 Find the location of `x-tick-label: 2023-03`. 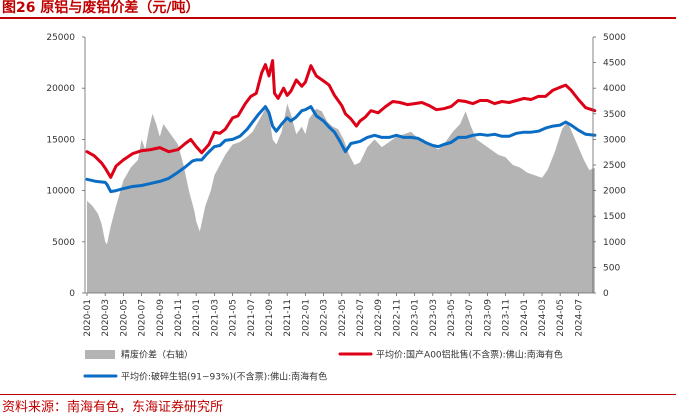

x-tick-label: 2023-03 is located at coordinates (434, 318).